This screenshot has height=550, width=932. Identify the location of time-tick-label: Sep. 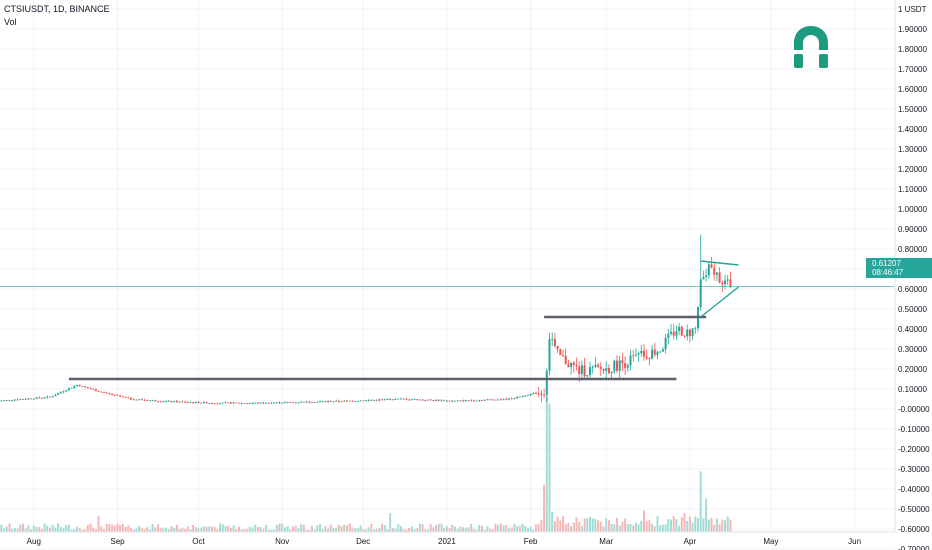
(117, 541).